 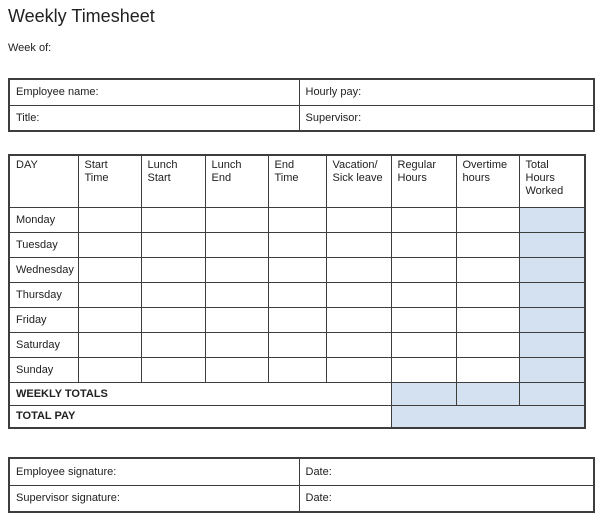 What do you see at coordinates (236, 244) in the screenshot?
I see `tuesday-lunch-end-cell` at bounding box center [236, 244].